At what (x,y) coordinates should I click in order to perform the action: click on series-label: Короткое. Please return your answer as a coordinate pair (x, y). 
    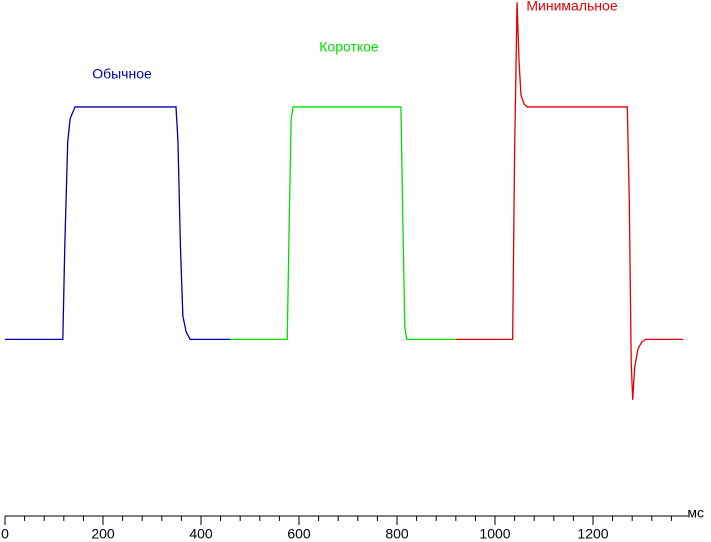
    Looking at the image, I should click on (349, 47).